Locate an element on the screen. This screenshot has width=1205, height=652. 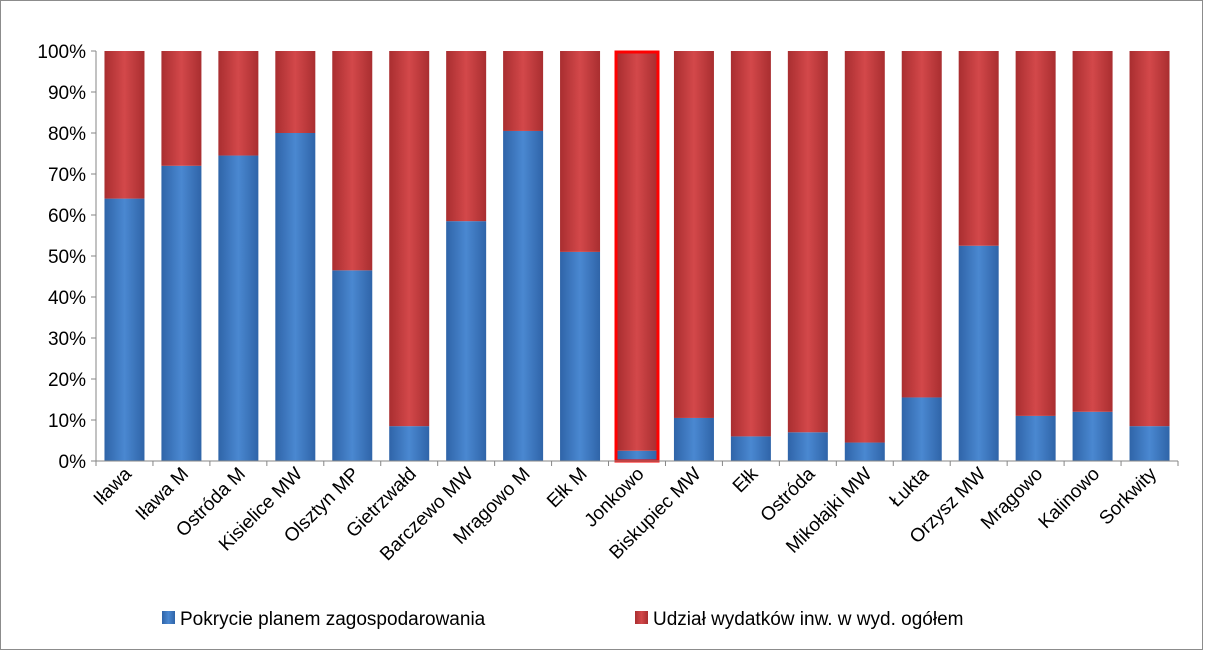
x-tick-label: Ełk is located at coordinates (746, 480).